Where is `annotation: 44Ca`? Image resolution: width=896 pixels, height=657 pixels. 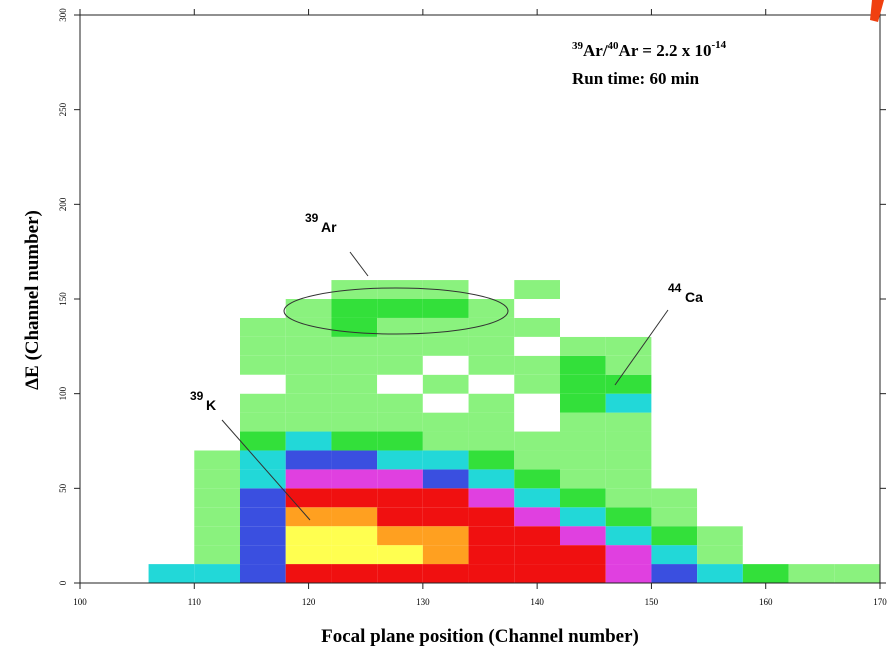
annotation: 44Ca is located at coordinates (685, 293).